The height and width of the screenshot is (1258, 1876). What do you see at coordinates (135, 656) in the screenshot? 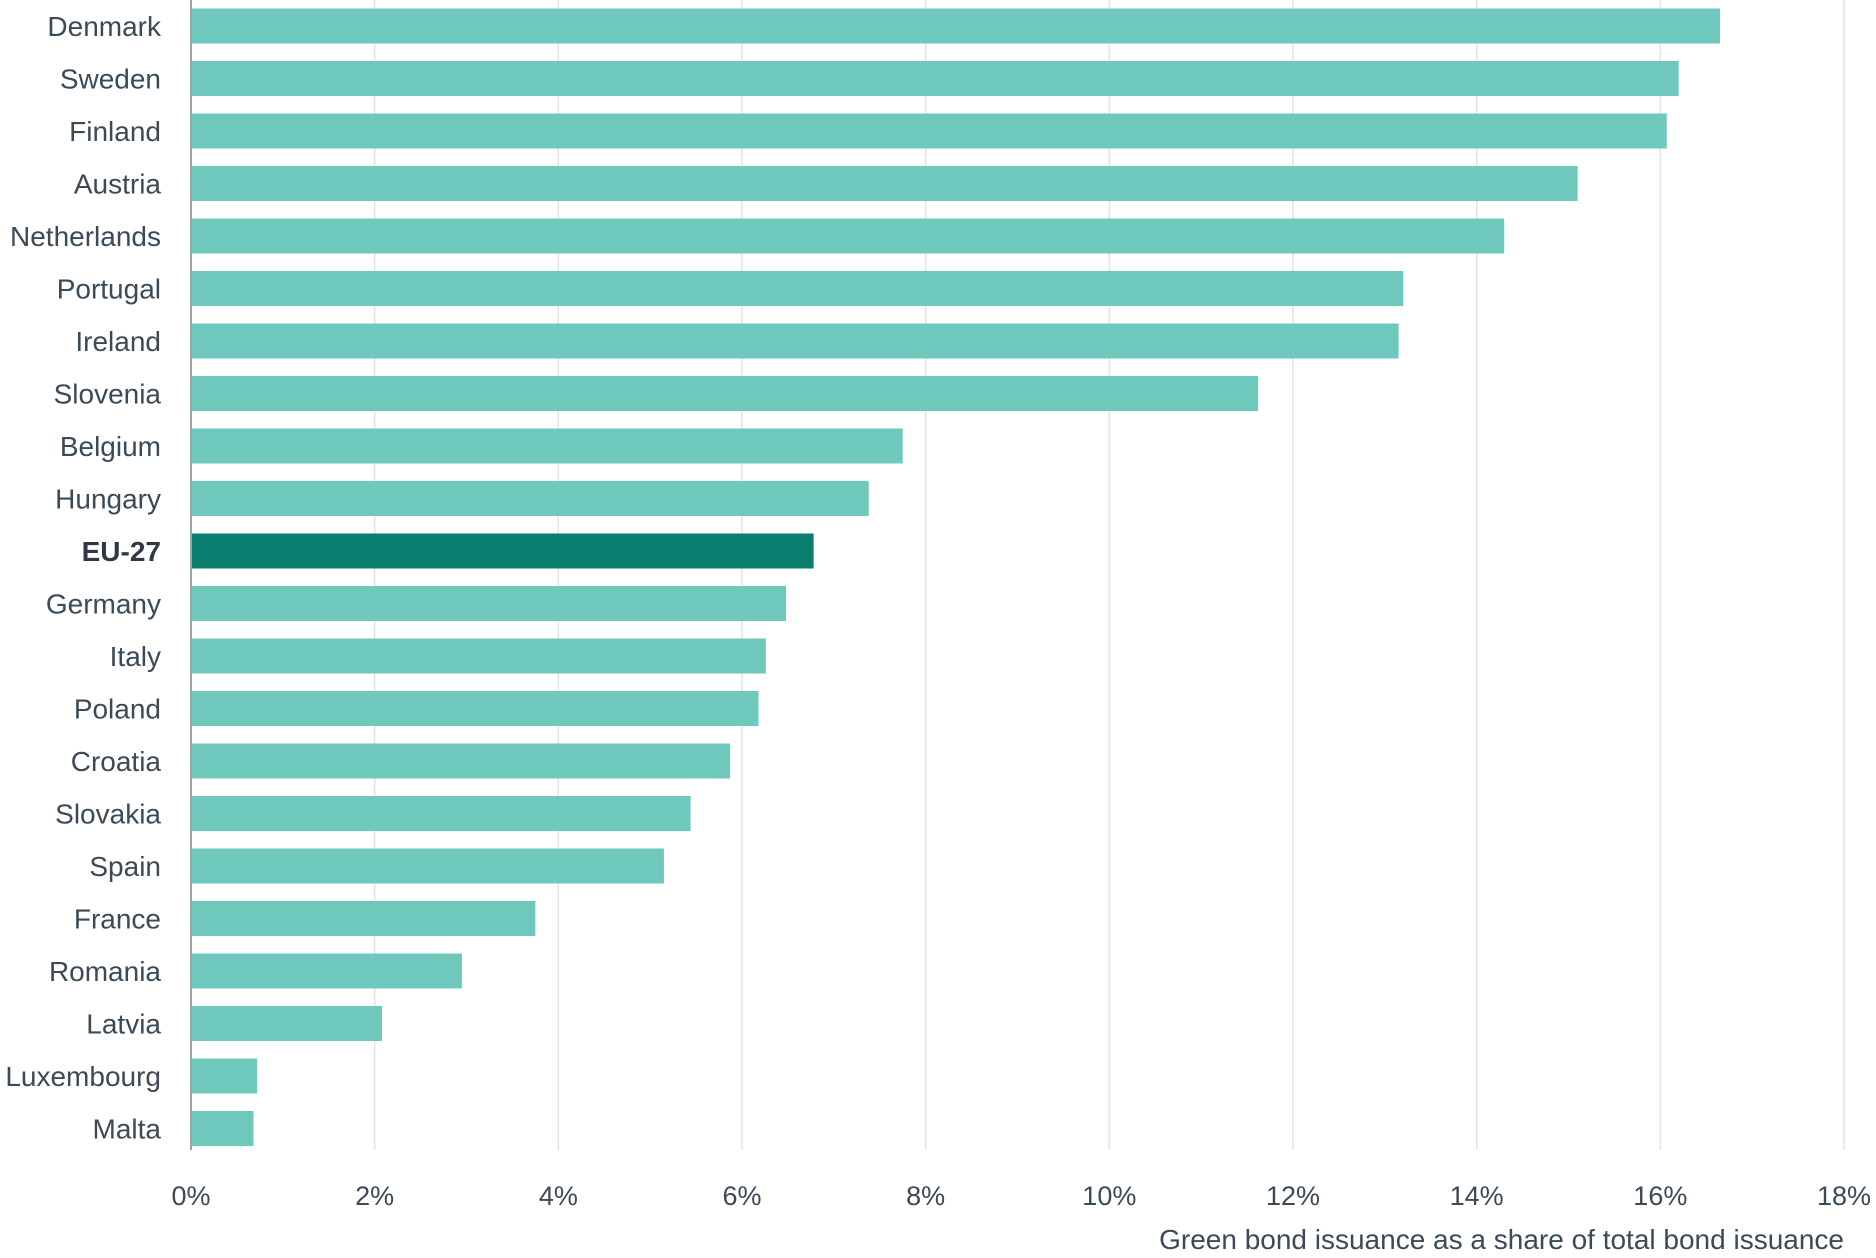
I see `category-label: Italy` at bounding box center [135, 656].